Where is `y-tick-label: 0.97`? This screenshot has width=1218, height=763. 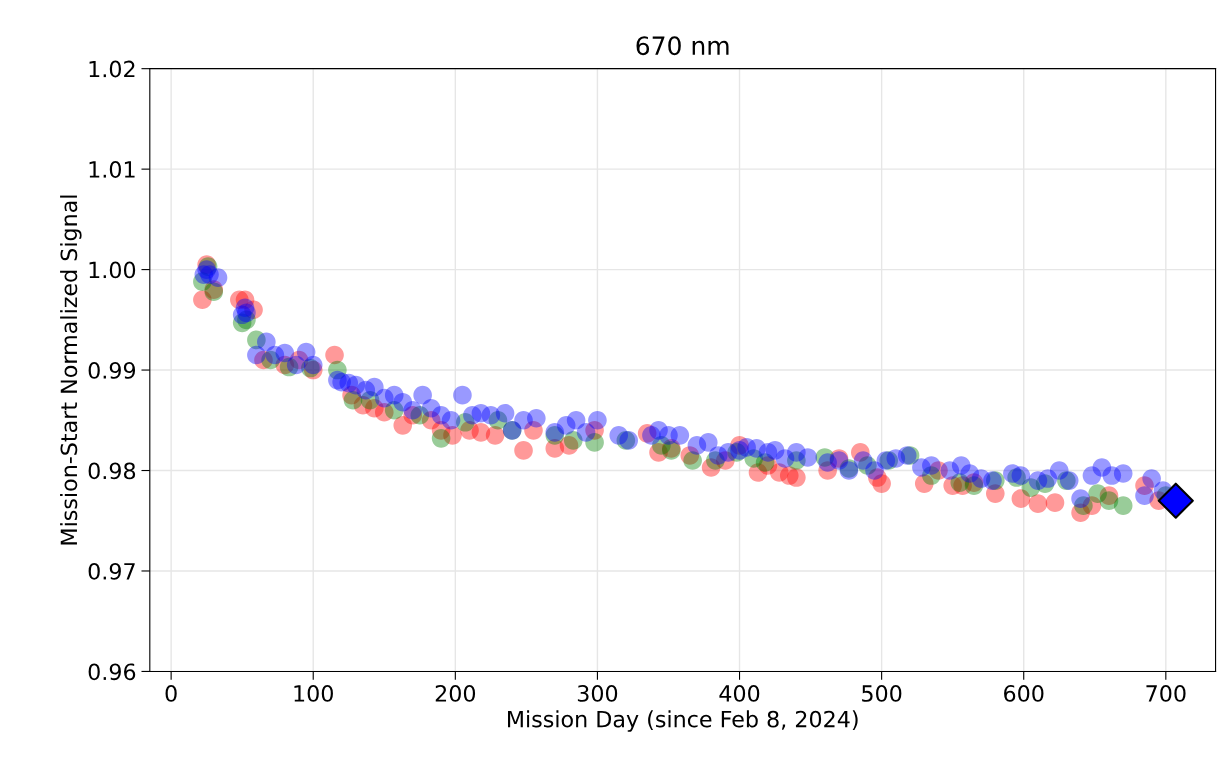 y-tick-label: 0.97 is located at coordinates (111, 571).